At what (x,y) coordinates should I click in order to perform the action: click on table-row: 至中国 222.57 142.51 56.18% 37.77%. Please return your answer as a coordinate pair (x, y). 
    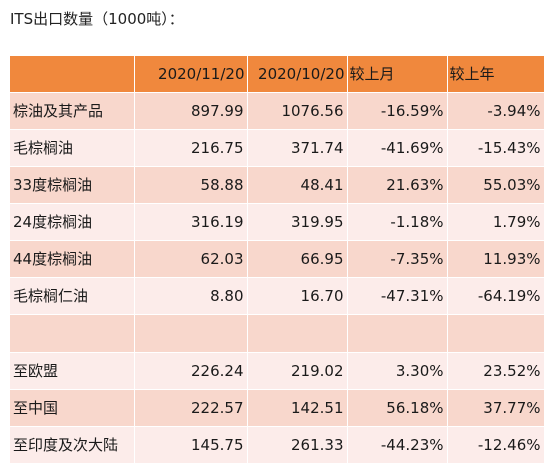
    Looking at the image, I should click on (277, 408).